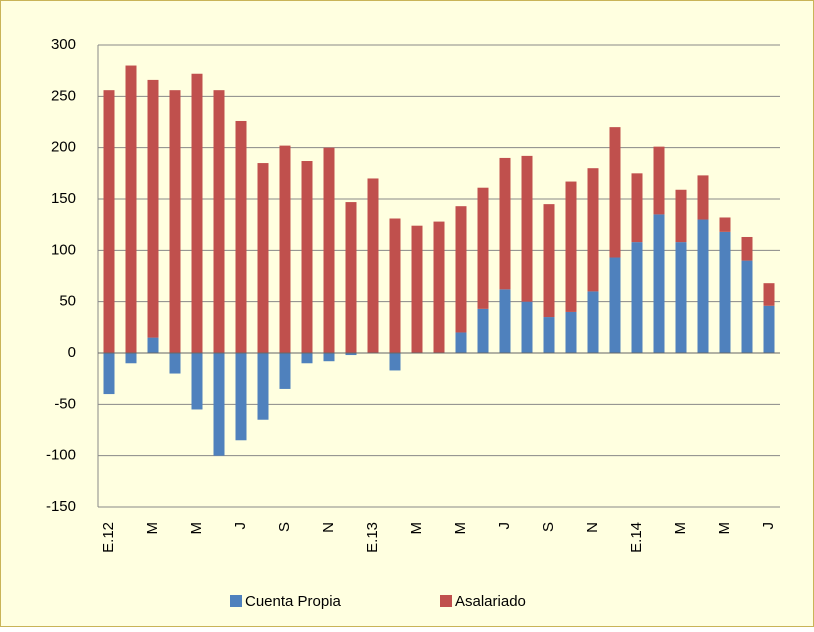  What do you see at coordinates (490, 601) in the screenshot?
I see `legend-label: Asalariado` at bounding box center [490, 601].